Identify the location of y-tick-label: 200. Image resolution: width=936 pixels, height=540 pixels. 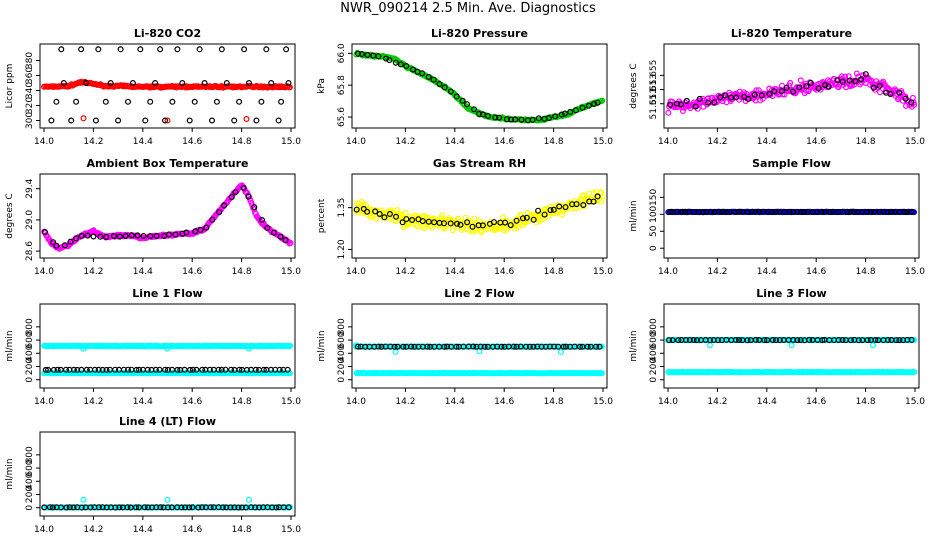
(342, 366).